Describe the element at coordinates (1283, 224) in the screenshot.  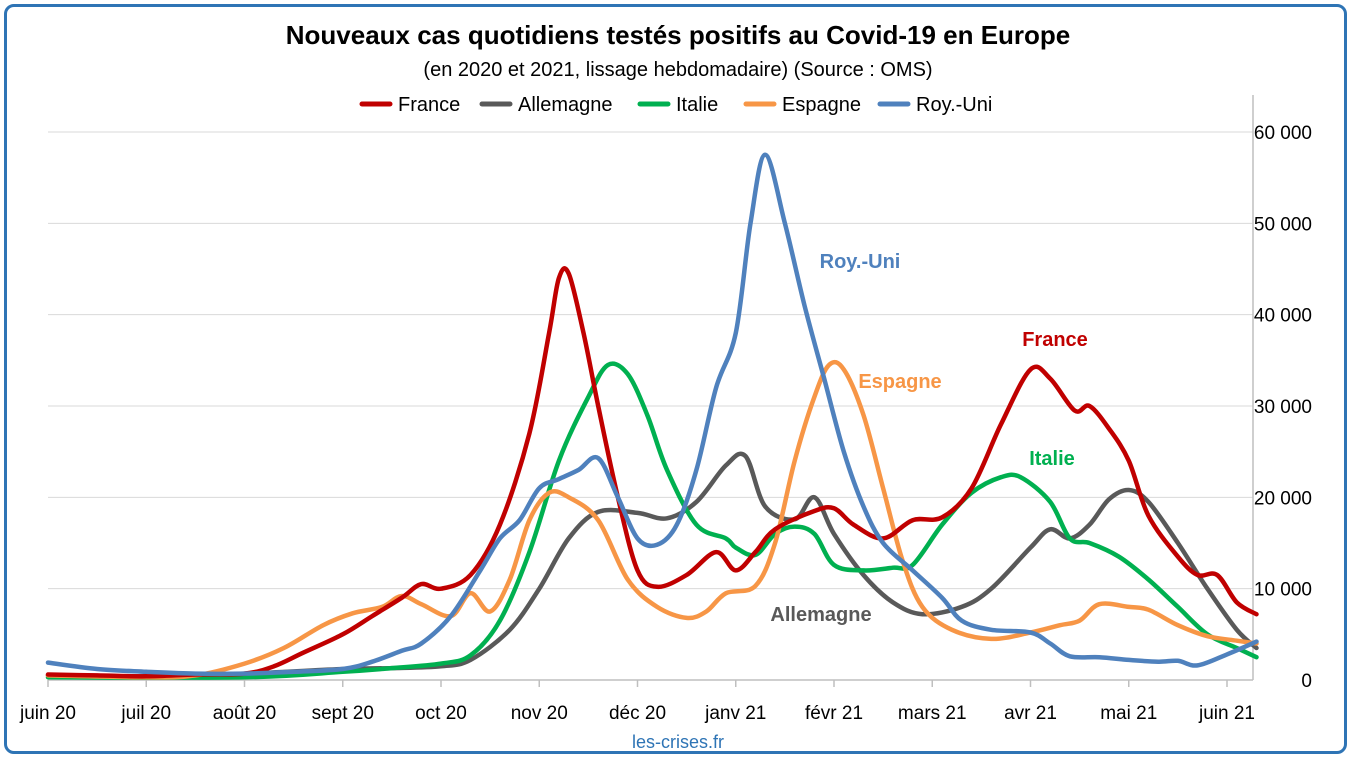
I see `y-tick-label: 50 000` at that location.